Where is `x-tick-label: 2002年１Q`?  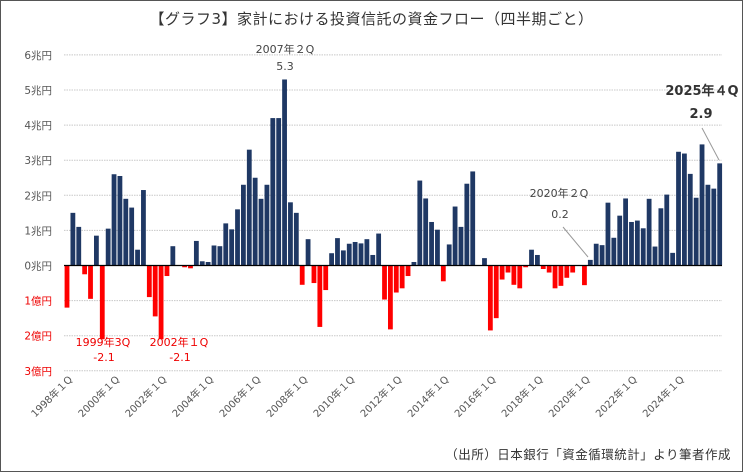 x-tick-label: 2002年１Q is located at coordinates (145, 396).